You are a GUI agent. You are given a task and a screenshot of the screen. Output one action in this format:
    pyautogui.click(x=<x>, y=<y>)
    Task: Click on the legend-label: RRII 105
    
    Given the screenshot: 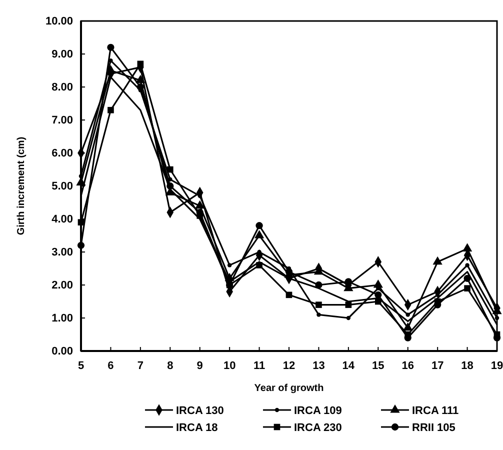 What is the action you would take?
    pyautogui.click(x=434, y=428)
    